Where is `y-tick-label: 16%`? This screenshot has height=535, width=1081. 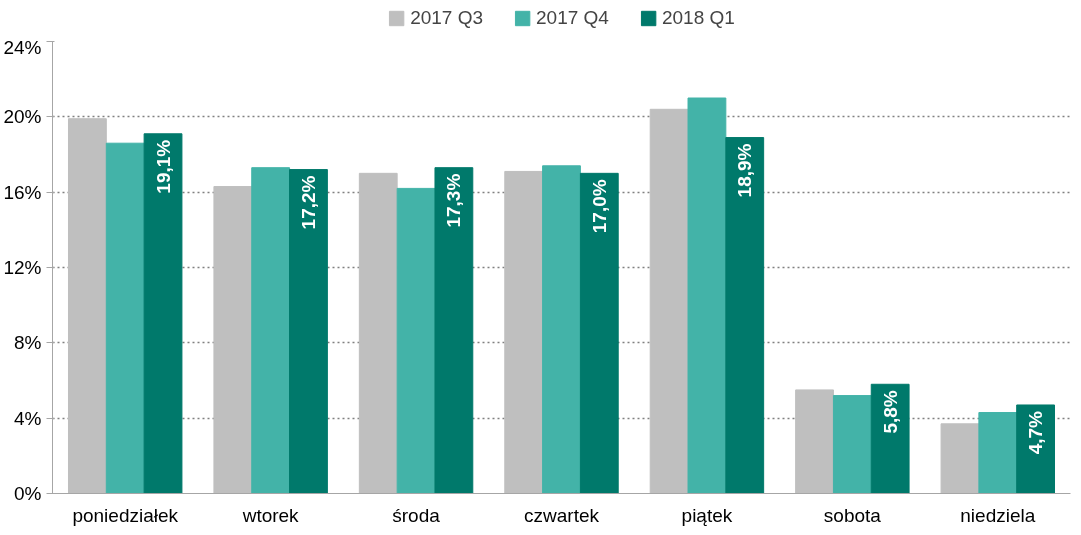
y-tick-label: 16% is located at coordinates (22, 192).